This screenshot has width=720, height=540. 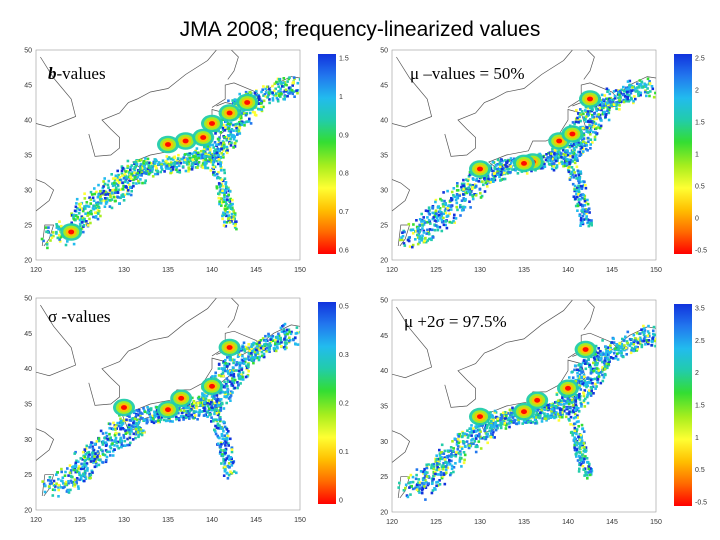 What do you see at coordinates (344, 135) in the screenshot?
I see `colorbar-tick-label: 0.9` at bounding box center [344, 135].